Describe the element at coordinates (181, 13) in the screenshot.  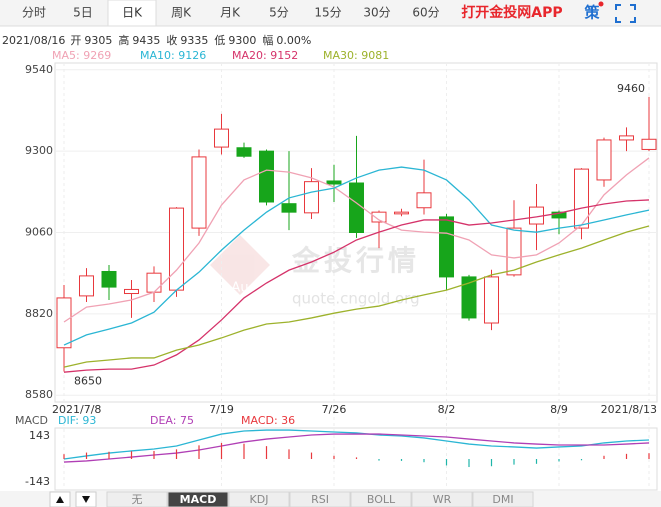
I see `tab: 周K` at that location.